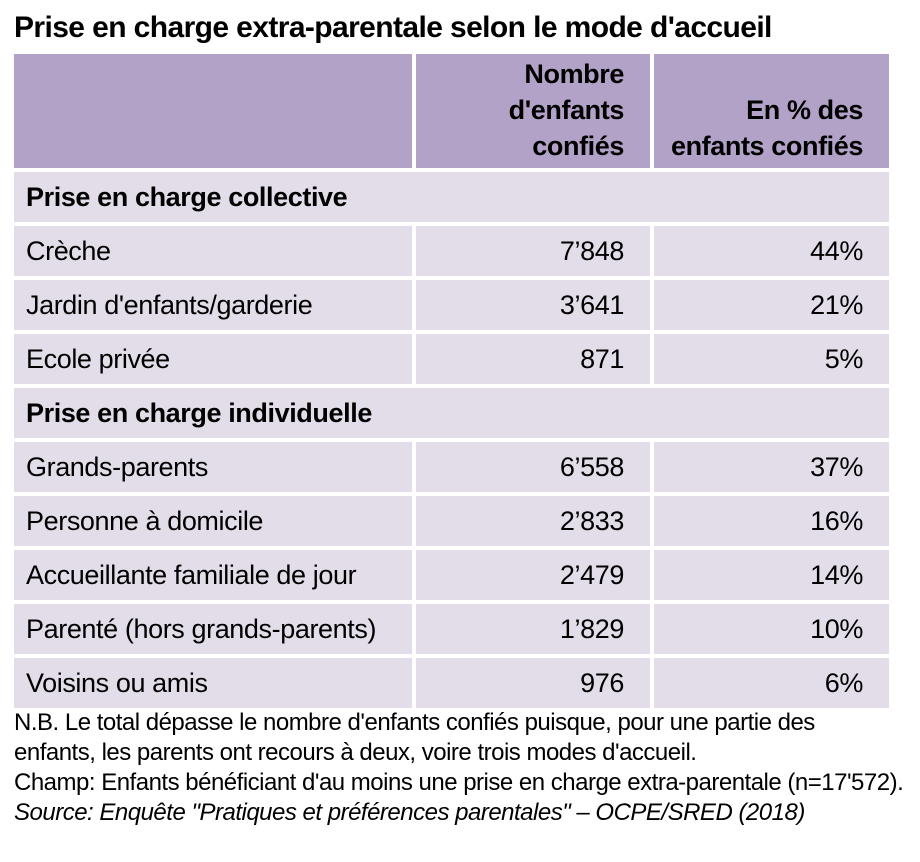  Describe the element at coordinates (771, 523) in the screenshot. I see `row-percent: 16%` at that location.